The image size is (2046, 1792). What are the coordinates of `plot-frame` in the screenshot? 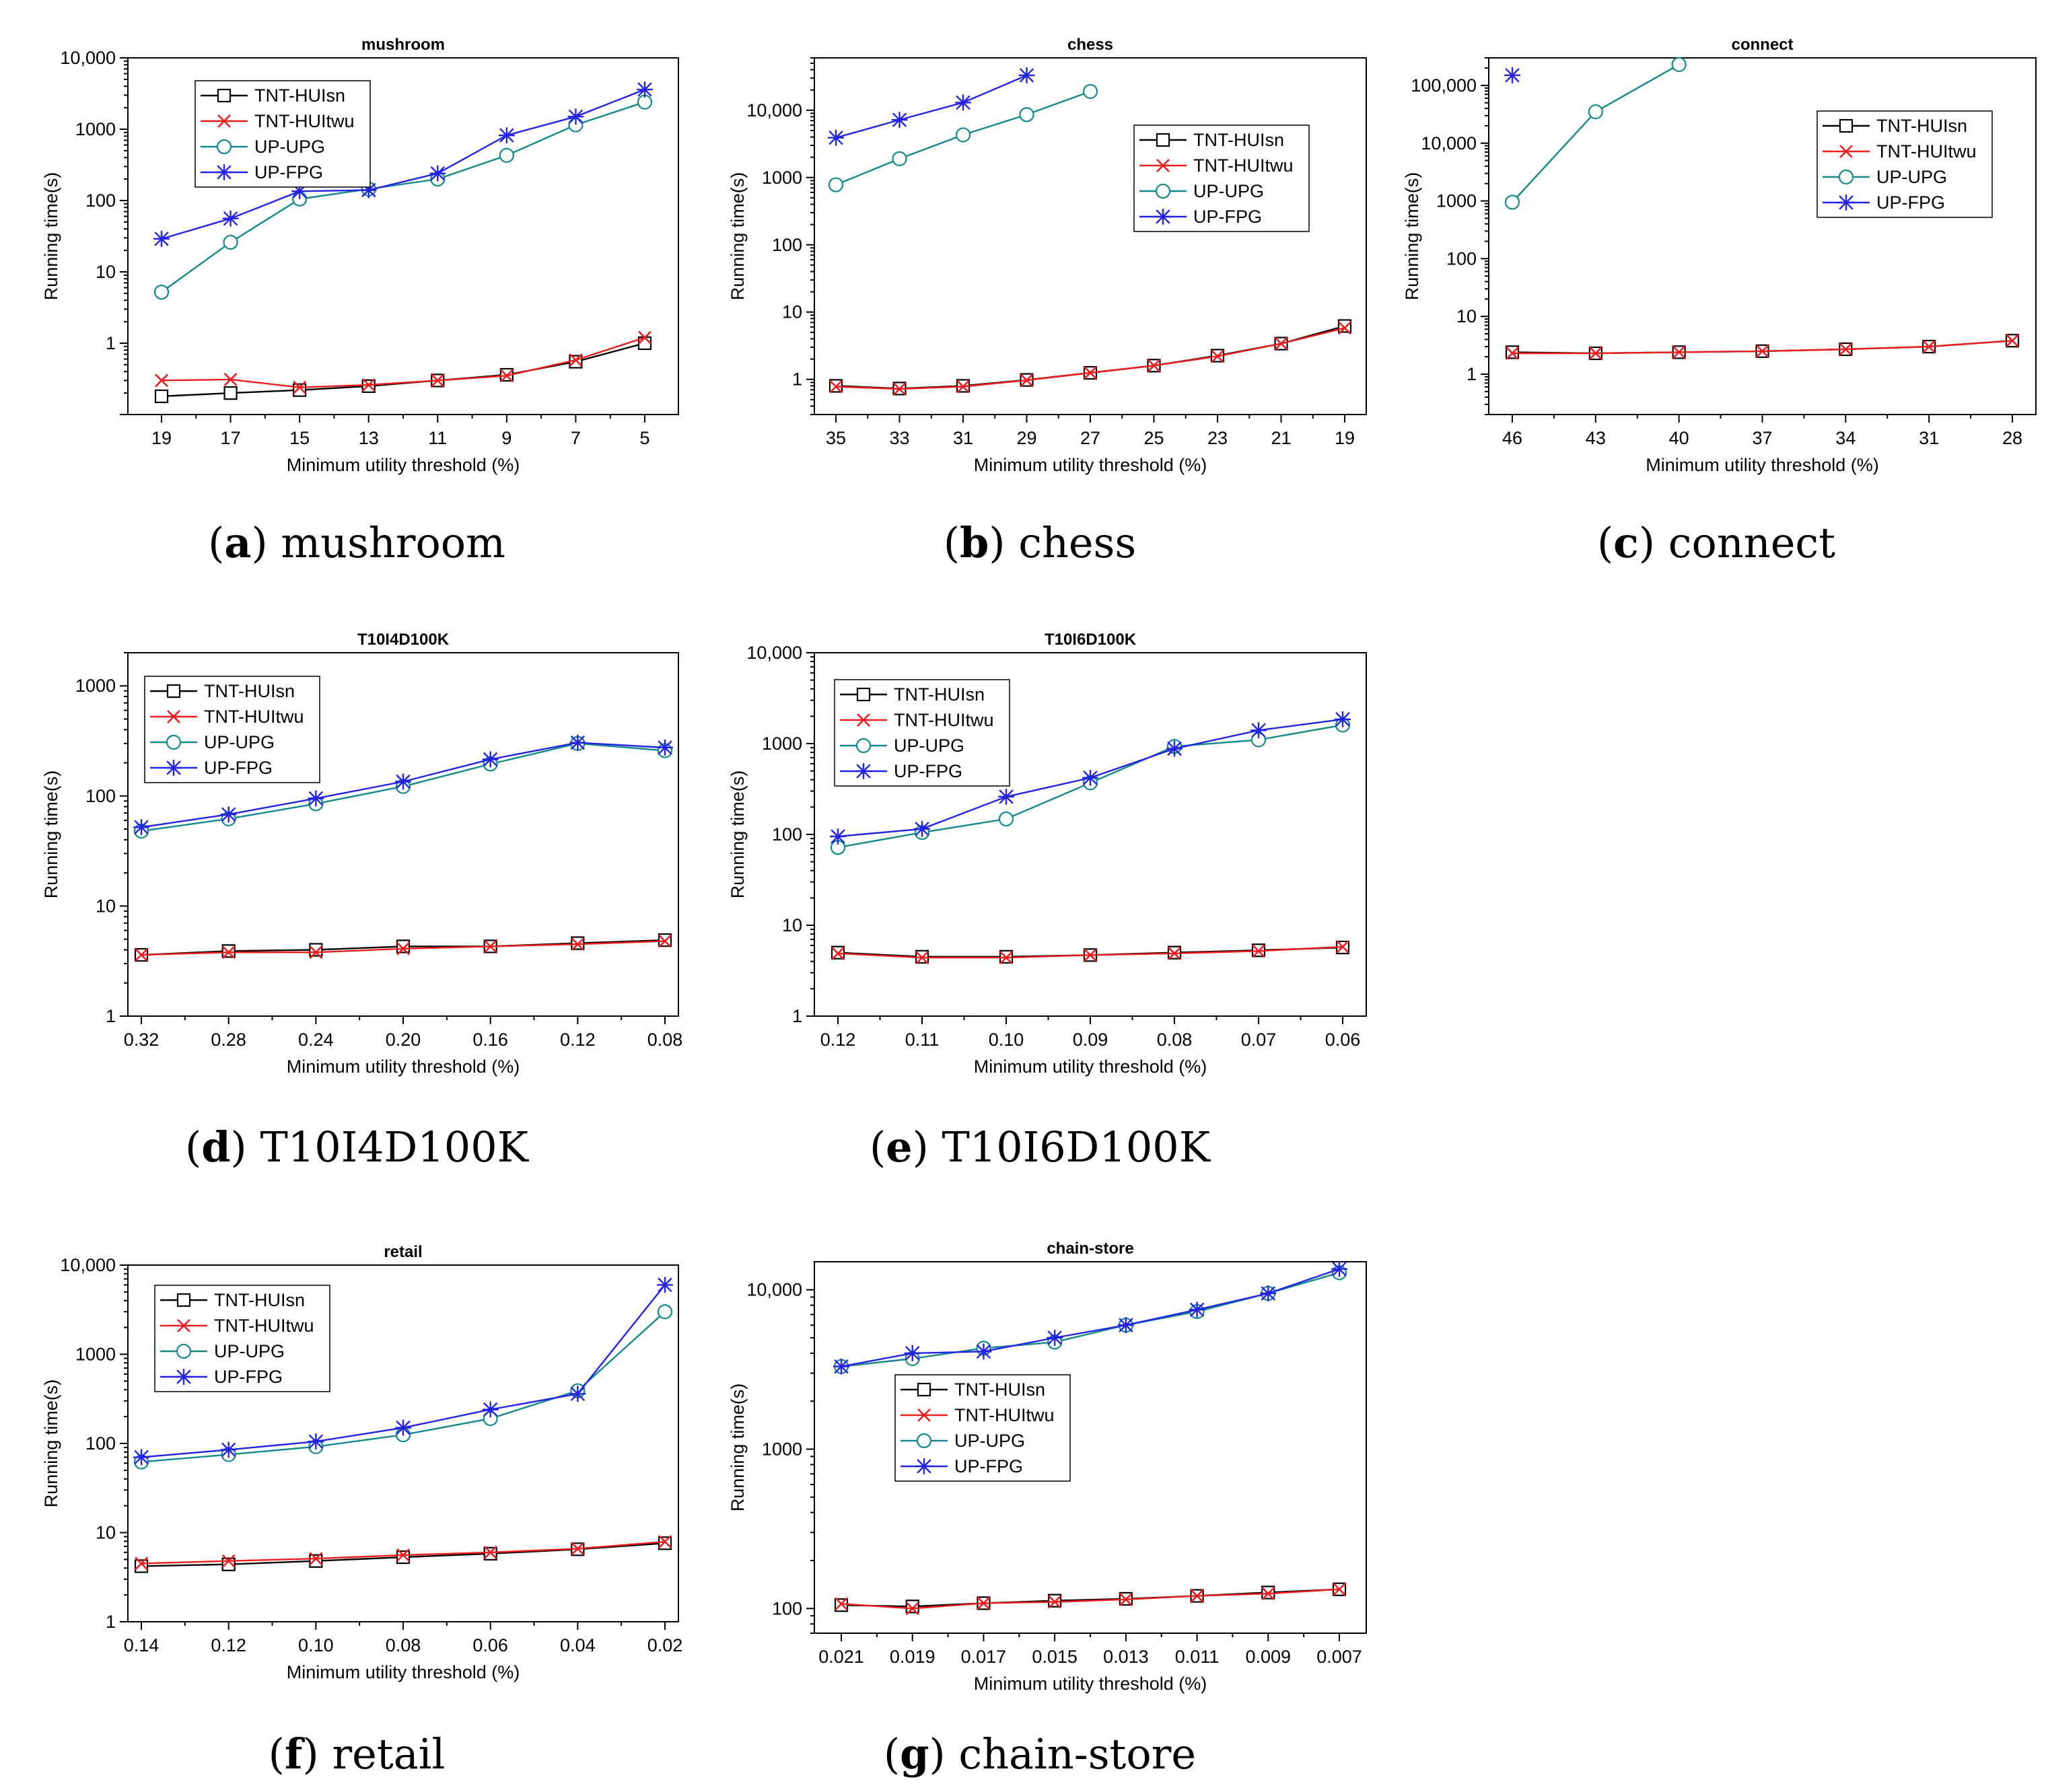 It's located at (1090, 236).